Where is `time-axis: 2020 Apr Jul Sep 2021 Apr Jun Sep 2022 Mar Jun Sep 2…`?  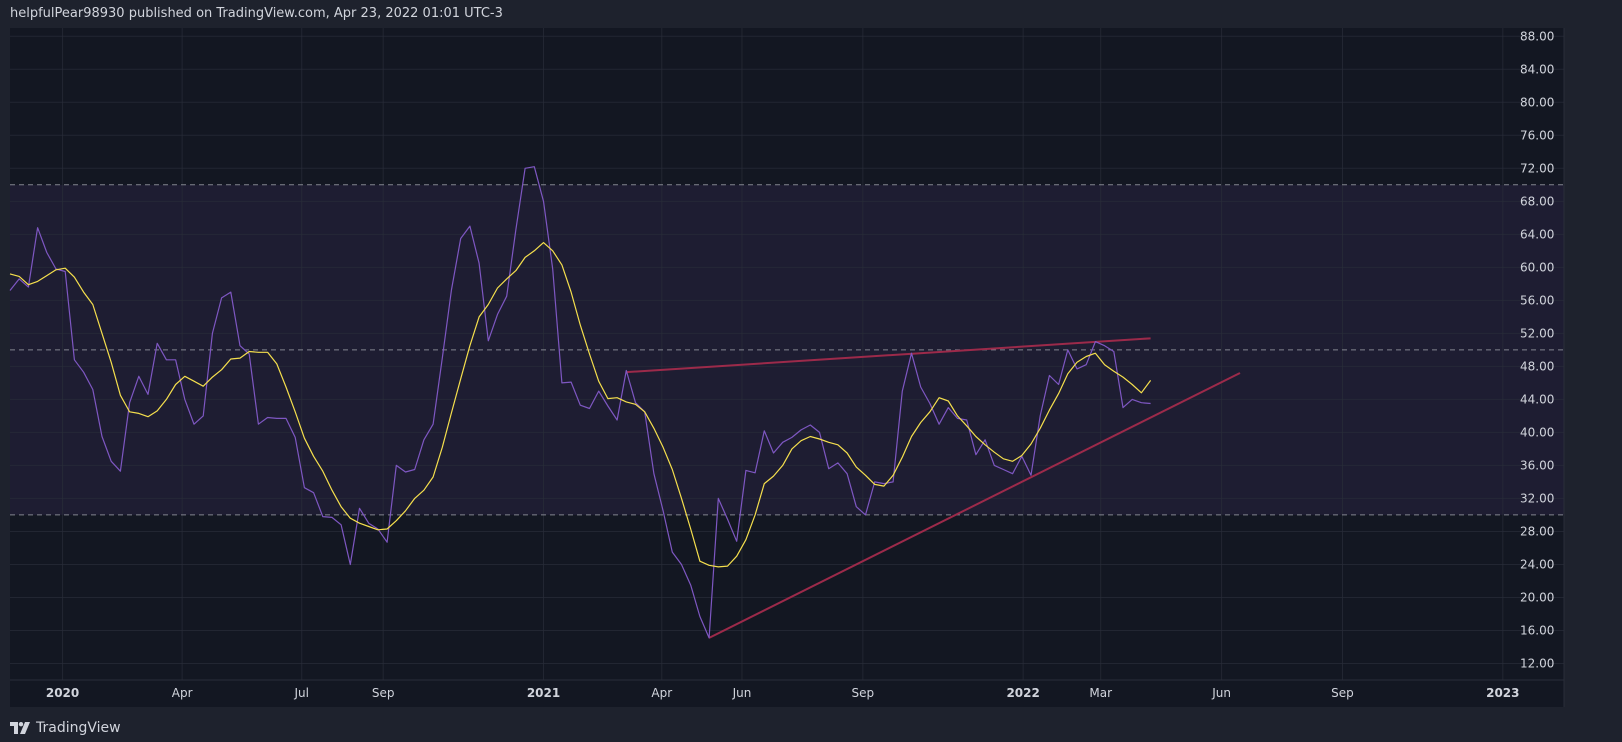 time-axis: 2020 Apr Jul Sep 2021 Apr Jun Sep 2022 Mar Jun Sep 2… is located at coordinates (783, 693).